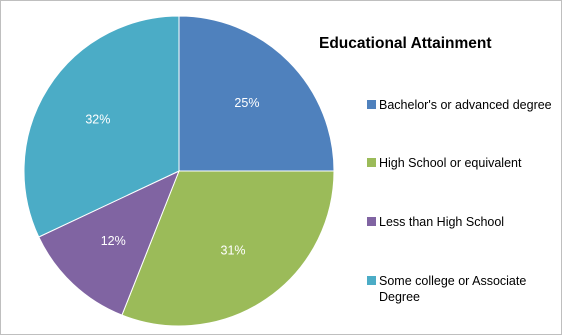 The height and width of the screenshot is (335, 562). I want to click on legend-item-bachelors: Bachelor's or advanced degree, so click(460, 105).